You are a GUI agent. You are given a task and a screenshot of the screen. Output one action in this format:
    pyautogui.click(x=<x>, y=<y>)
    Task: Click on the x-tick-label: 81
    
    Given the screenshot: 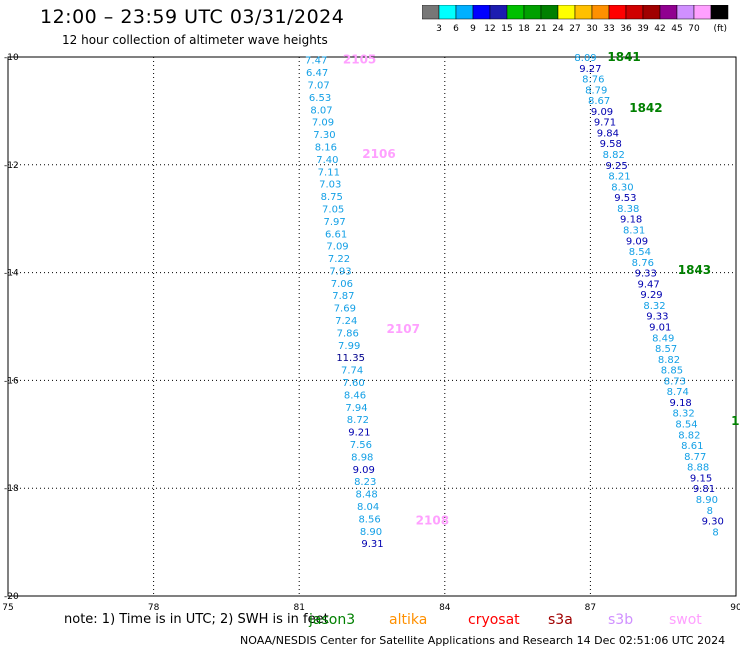 What is the action you would take?
    pyautogui.click(x=298, y=608)
    